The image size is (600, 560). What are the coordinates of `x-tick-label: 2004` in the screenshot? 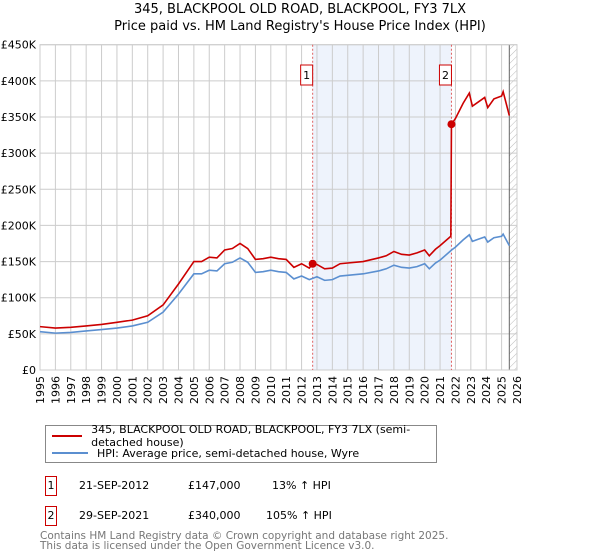 It's located at (178, 390).